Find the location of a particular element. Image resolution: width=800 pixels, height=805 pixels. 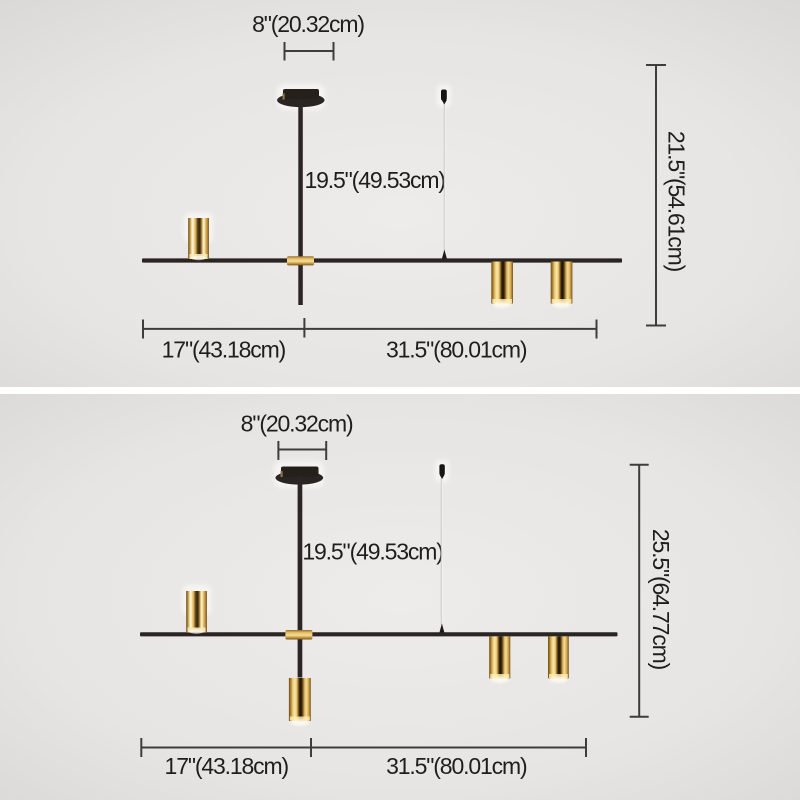

svg-text: 21.5"(54.61cm) is located at coordinates (677, 201).